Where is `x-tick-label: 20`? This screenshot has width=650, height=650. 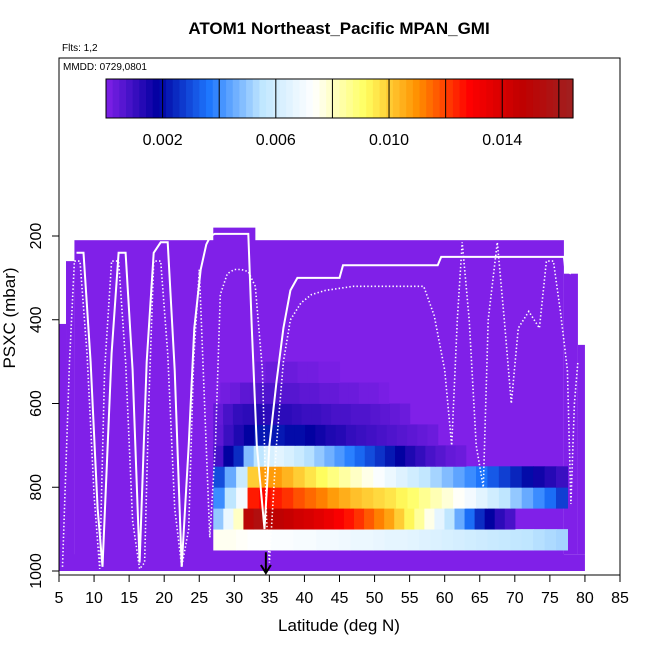 x-tick-label: 20 is located at coordinates (164, 598).